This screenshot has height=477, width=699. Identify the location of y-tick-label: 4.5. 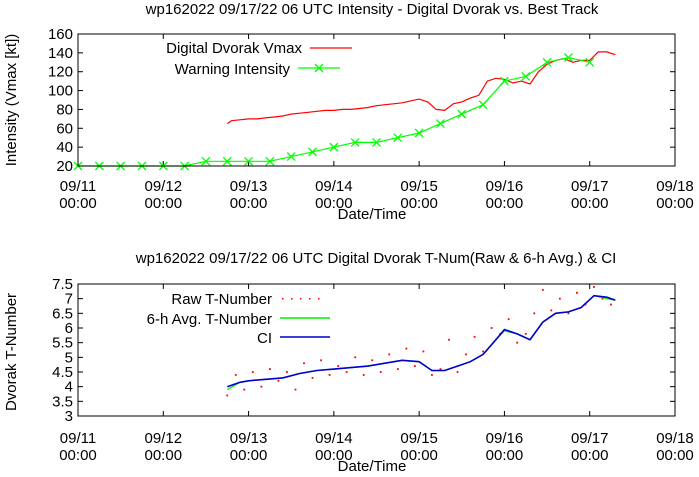
(62, 372).